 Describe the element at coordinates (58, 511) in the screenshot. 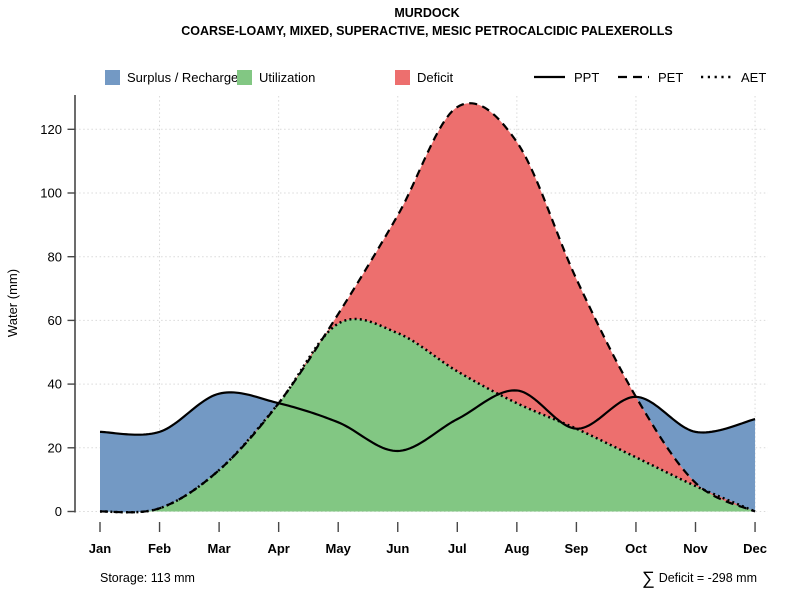

I see `svg-text: 0` at that location.